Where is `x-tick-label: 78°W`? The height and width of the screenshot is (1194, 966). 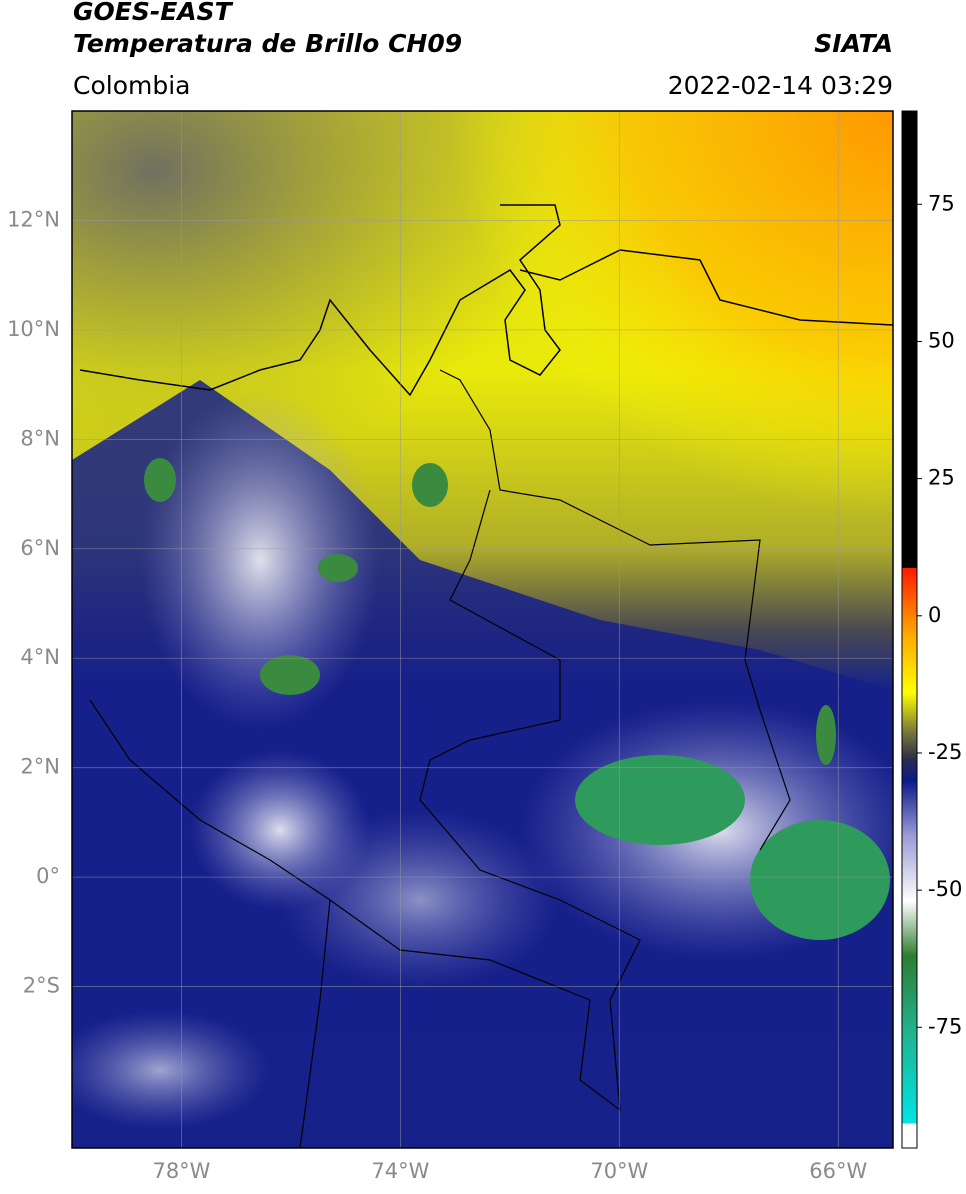 x-tick-label: 78°W is located at coordinates (181, 1171).